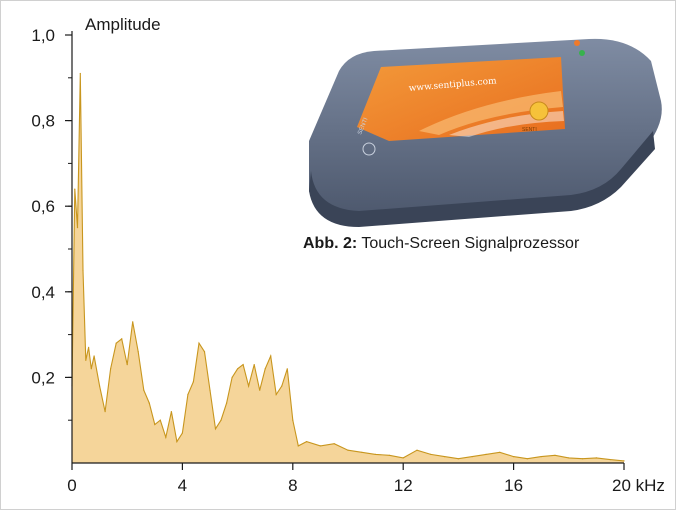 The width and height of the screenshot is (676, 511). I want to click on x-tick-label: 16, so click(513, 485).